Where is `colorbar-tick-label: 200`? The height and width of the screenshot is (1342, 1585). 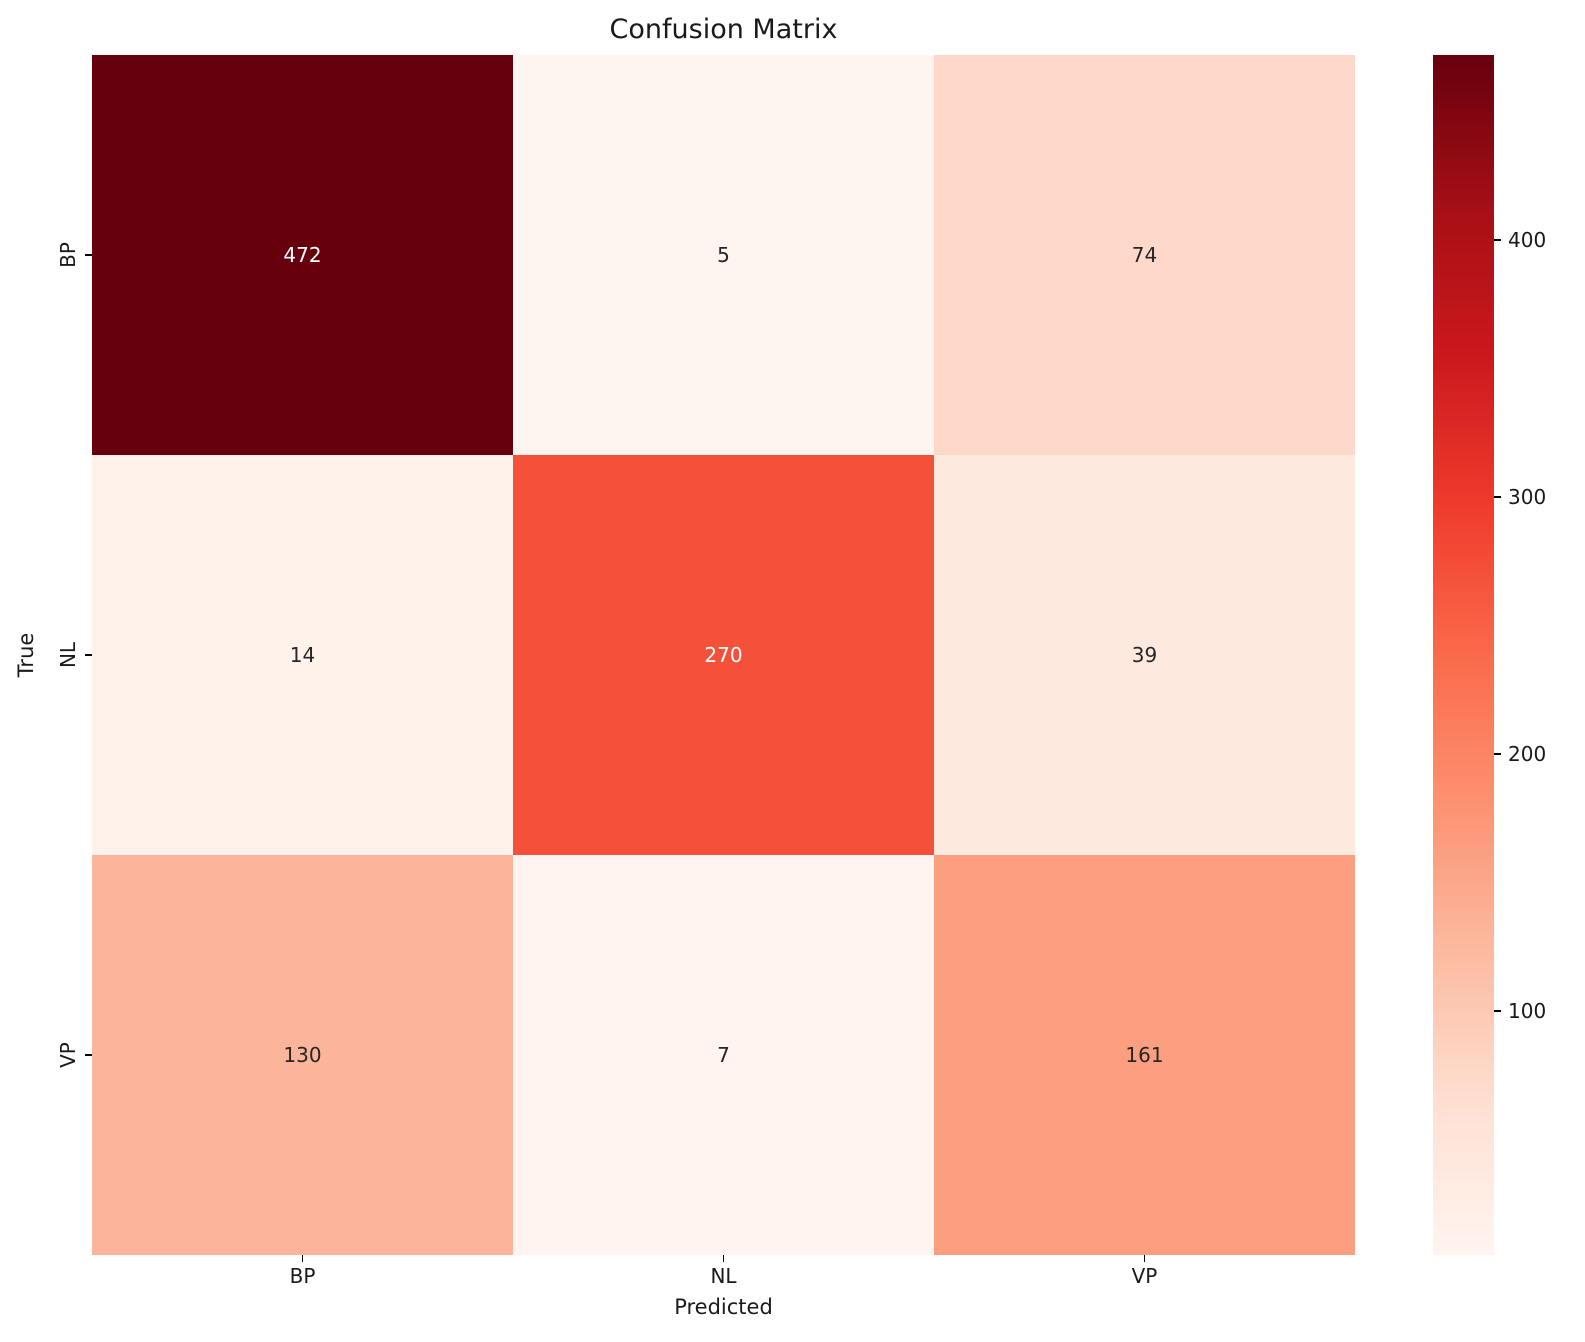 colorbar-tick-label: 200 is located at coordinates (1527, 753).